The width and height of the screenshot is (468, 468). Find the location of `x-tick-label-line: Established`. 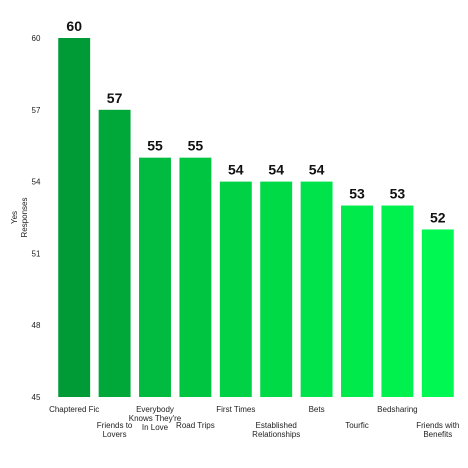

x-tick-label-line: Established is located at coordinates (276, 425).